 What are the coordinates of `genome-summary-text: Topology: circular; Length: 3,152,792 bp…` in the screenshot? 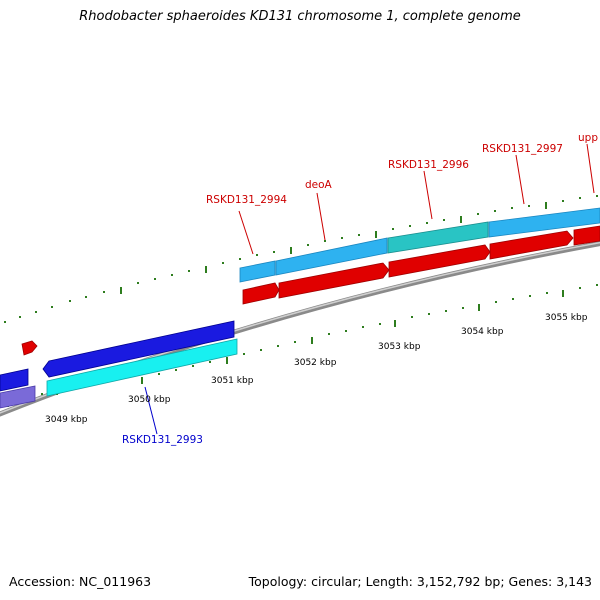 It's located at (420, 581).